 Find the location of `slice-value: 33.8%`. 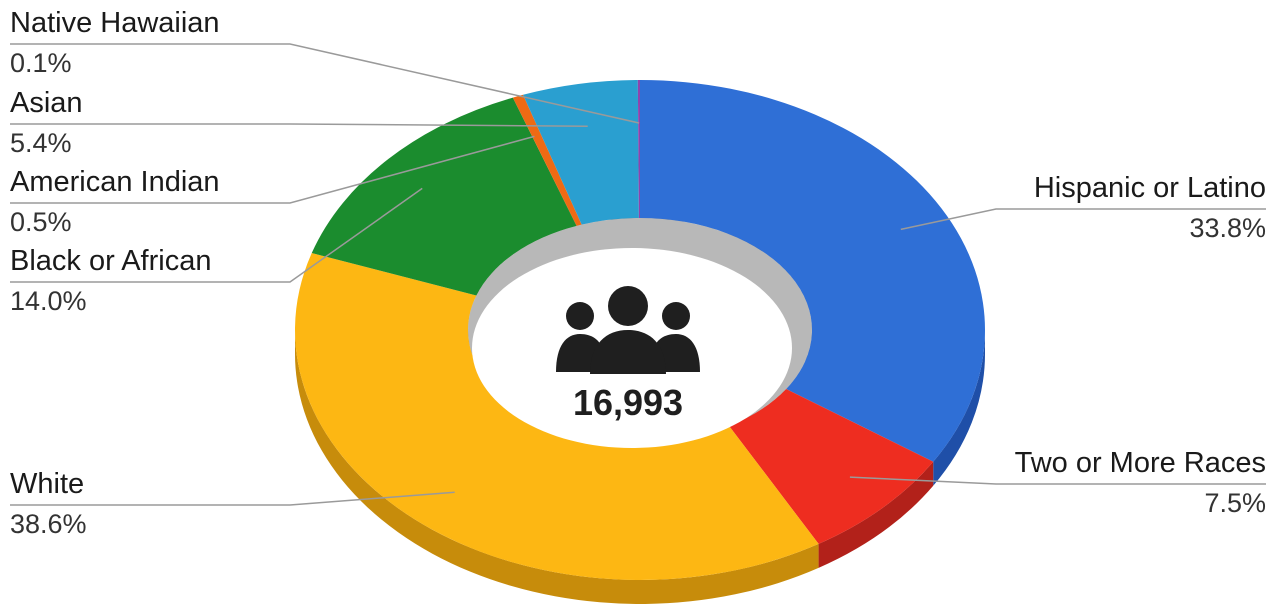

slice-value: 33.8% is located at coordinates (1227, 228).